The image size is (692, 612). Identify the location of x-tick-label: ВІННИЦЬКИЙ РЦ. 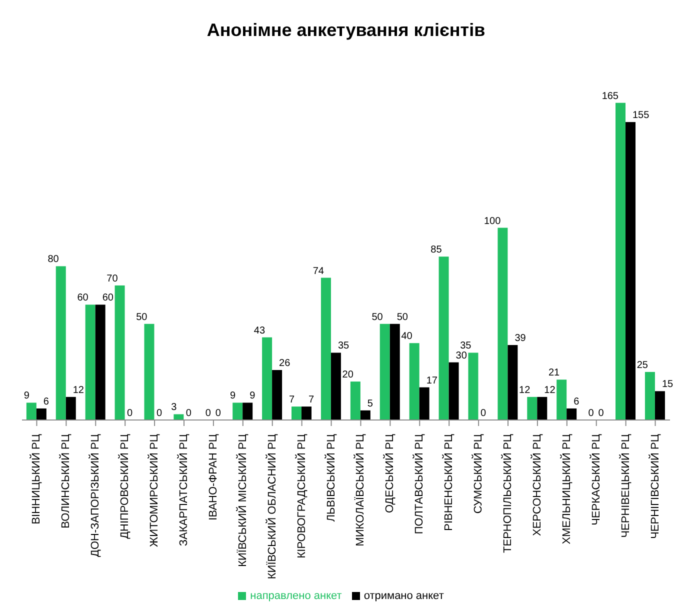
(36, 479).